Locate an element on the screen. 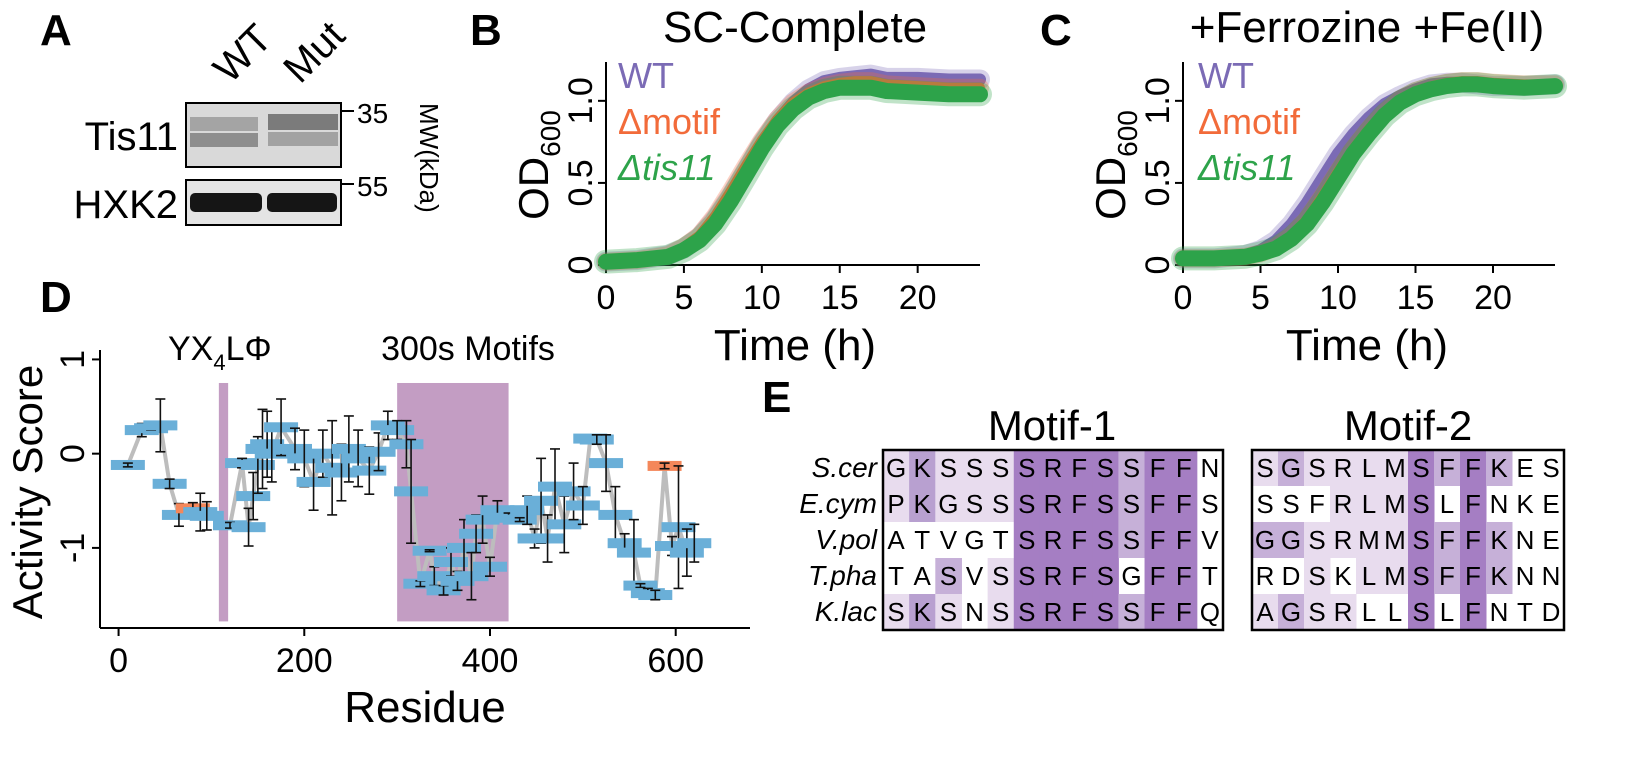  residue-letter: P is located at coordinates (895, 504).